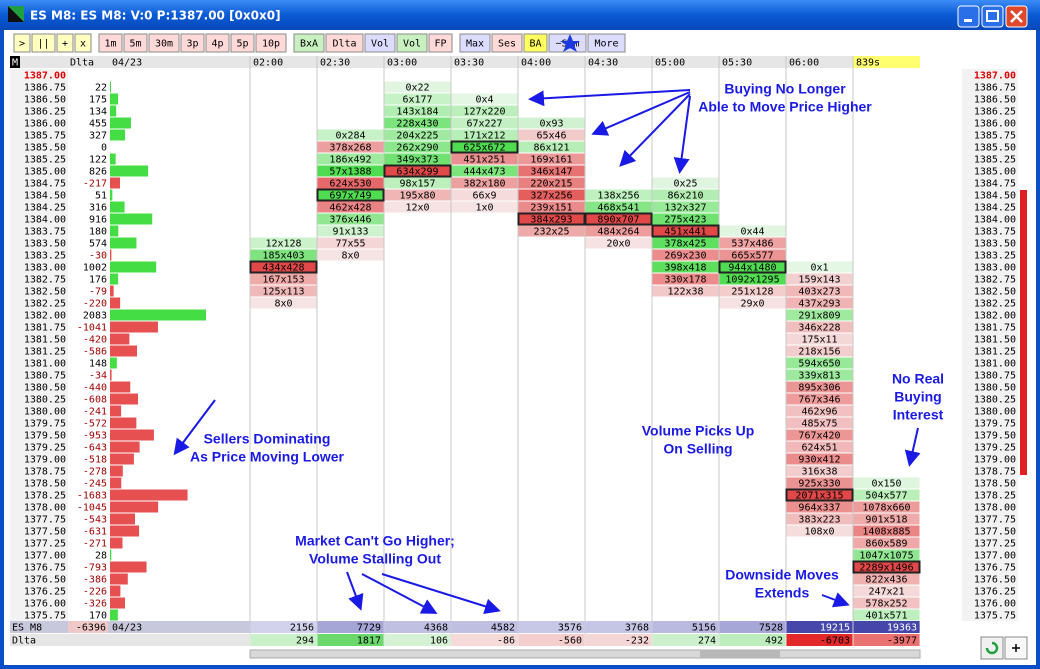  Describe the element at coordinates (740, 654) in the screenshot. I see `scroll-thumb` at that location.